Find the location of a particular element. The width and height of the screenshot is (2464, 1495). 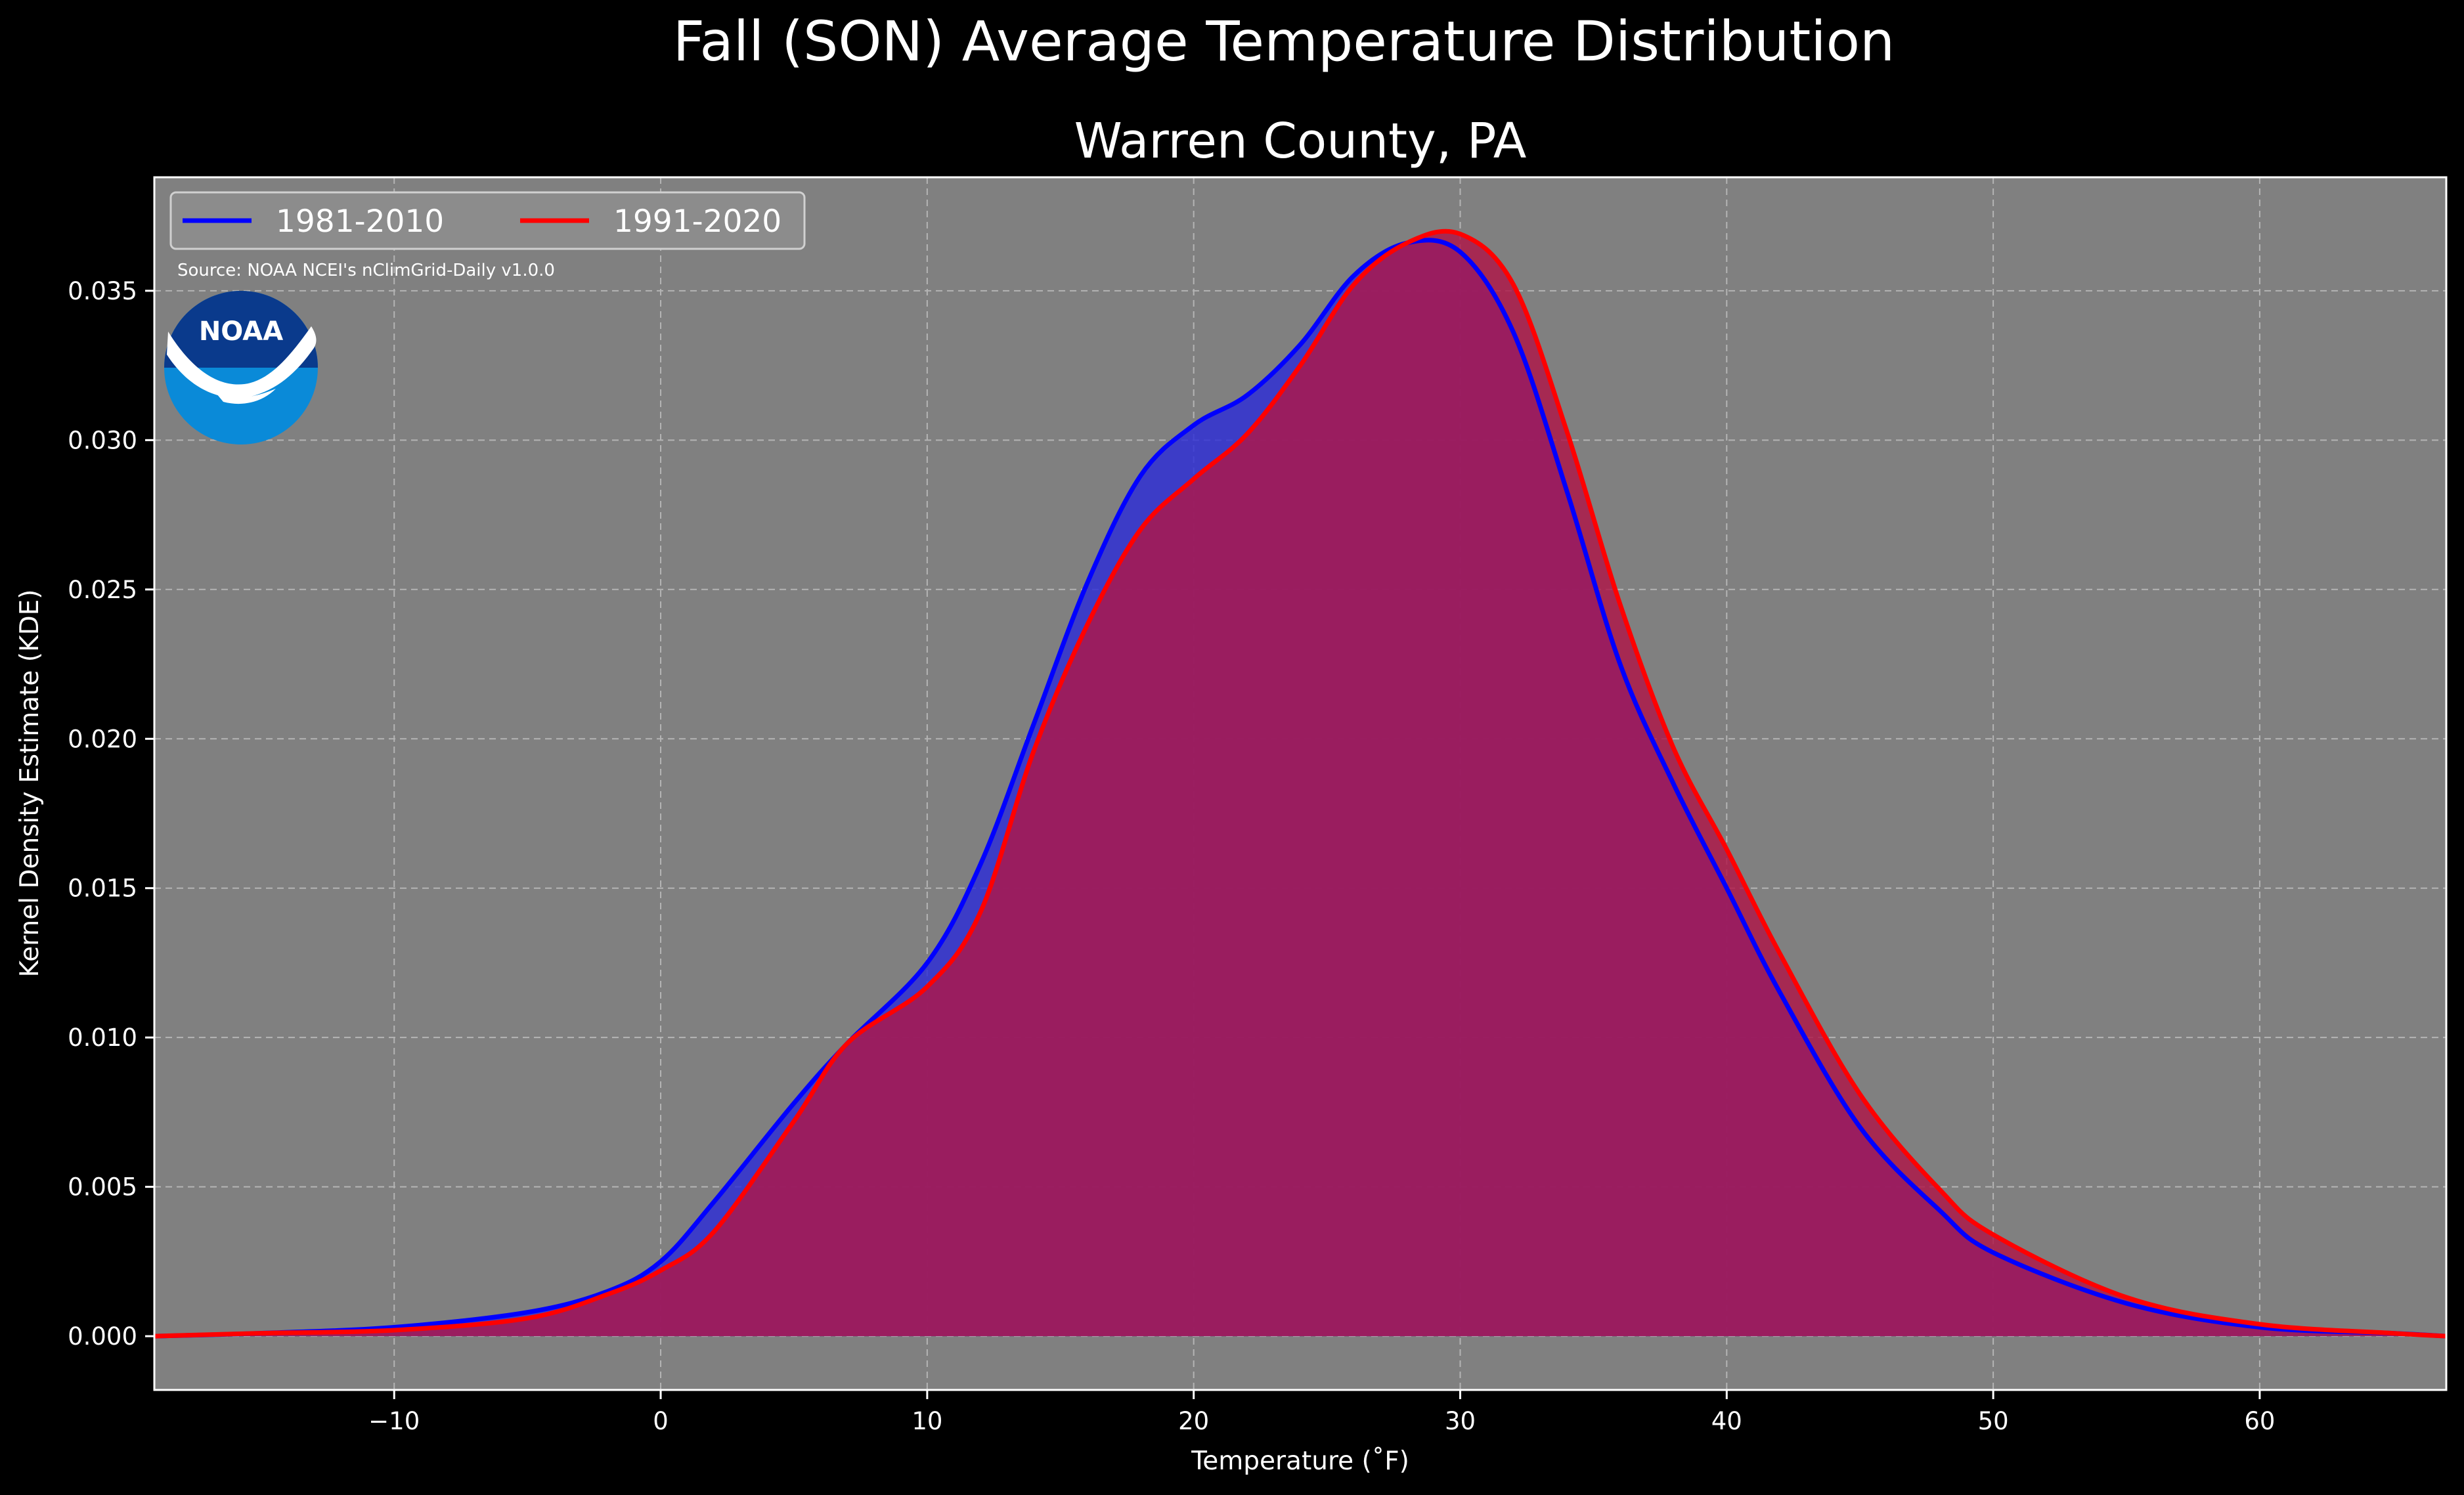

legend-box is located at coordinates (488, 220).